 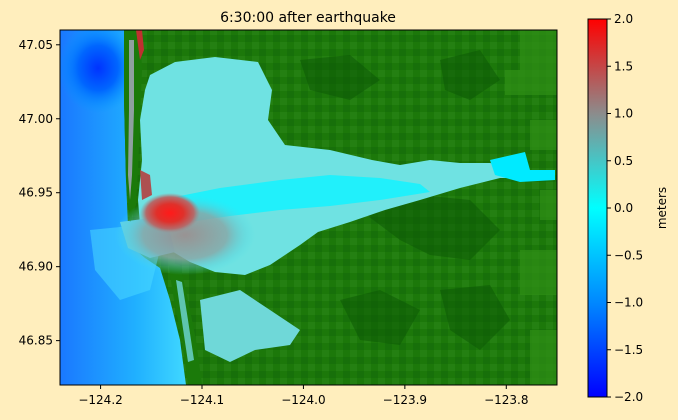 I want to click on colorbar-tick-label: 1.0, so click(x=623, y=114).